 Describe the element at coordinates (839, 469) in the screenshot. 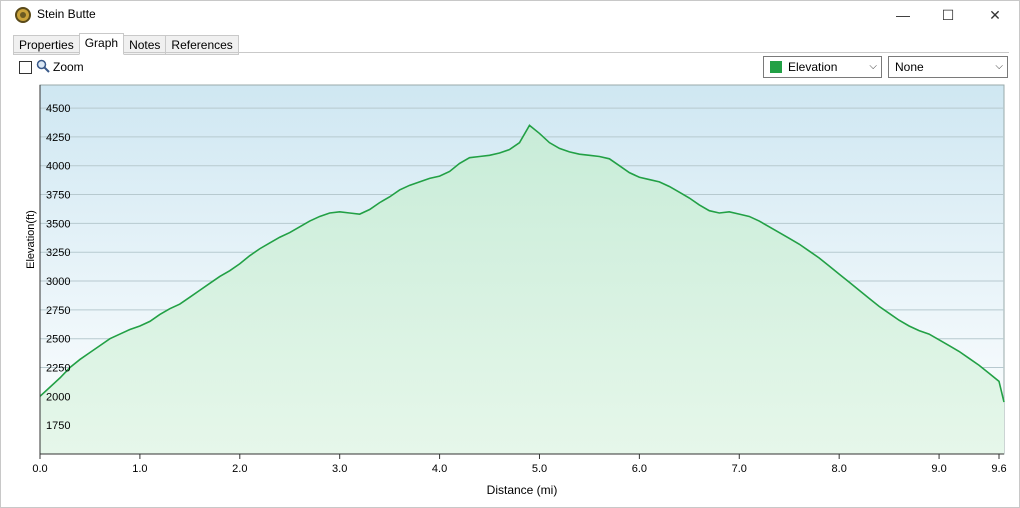

I see `x-tick-label: 8.0` at that location.